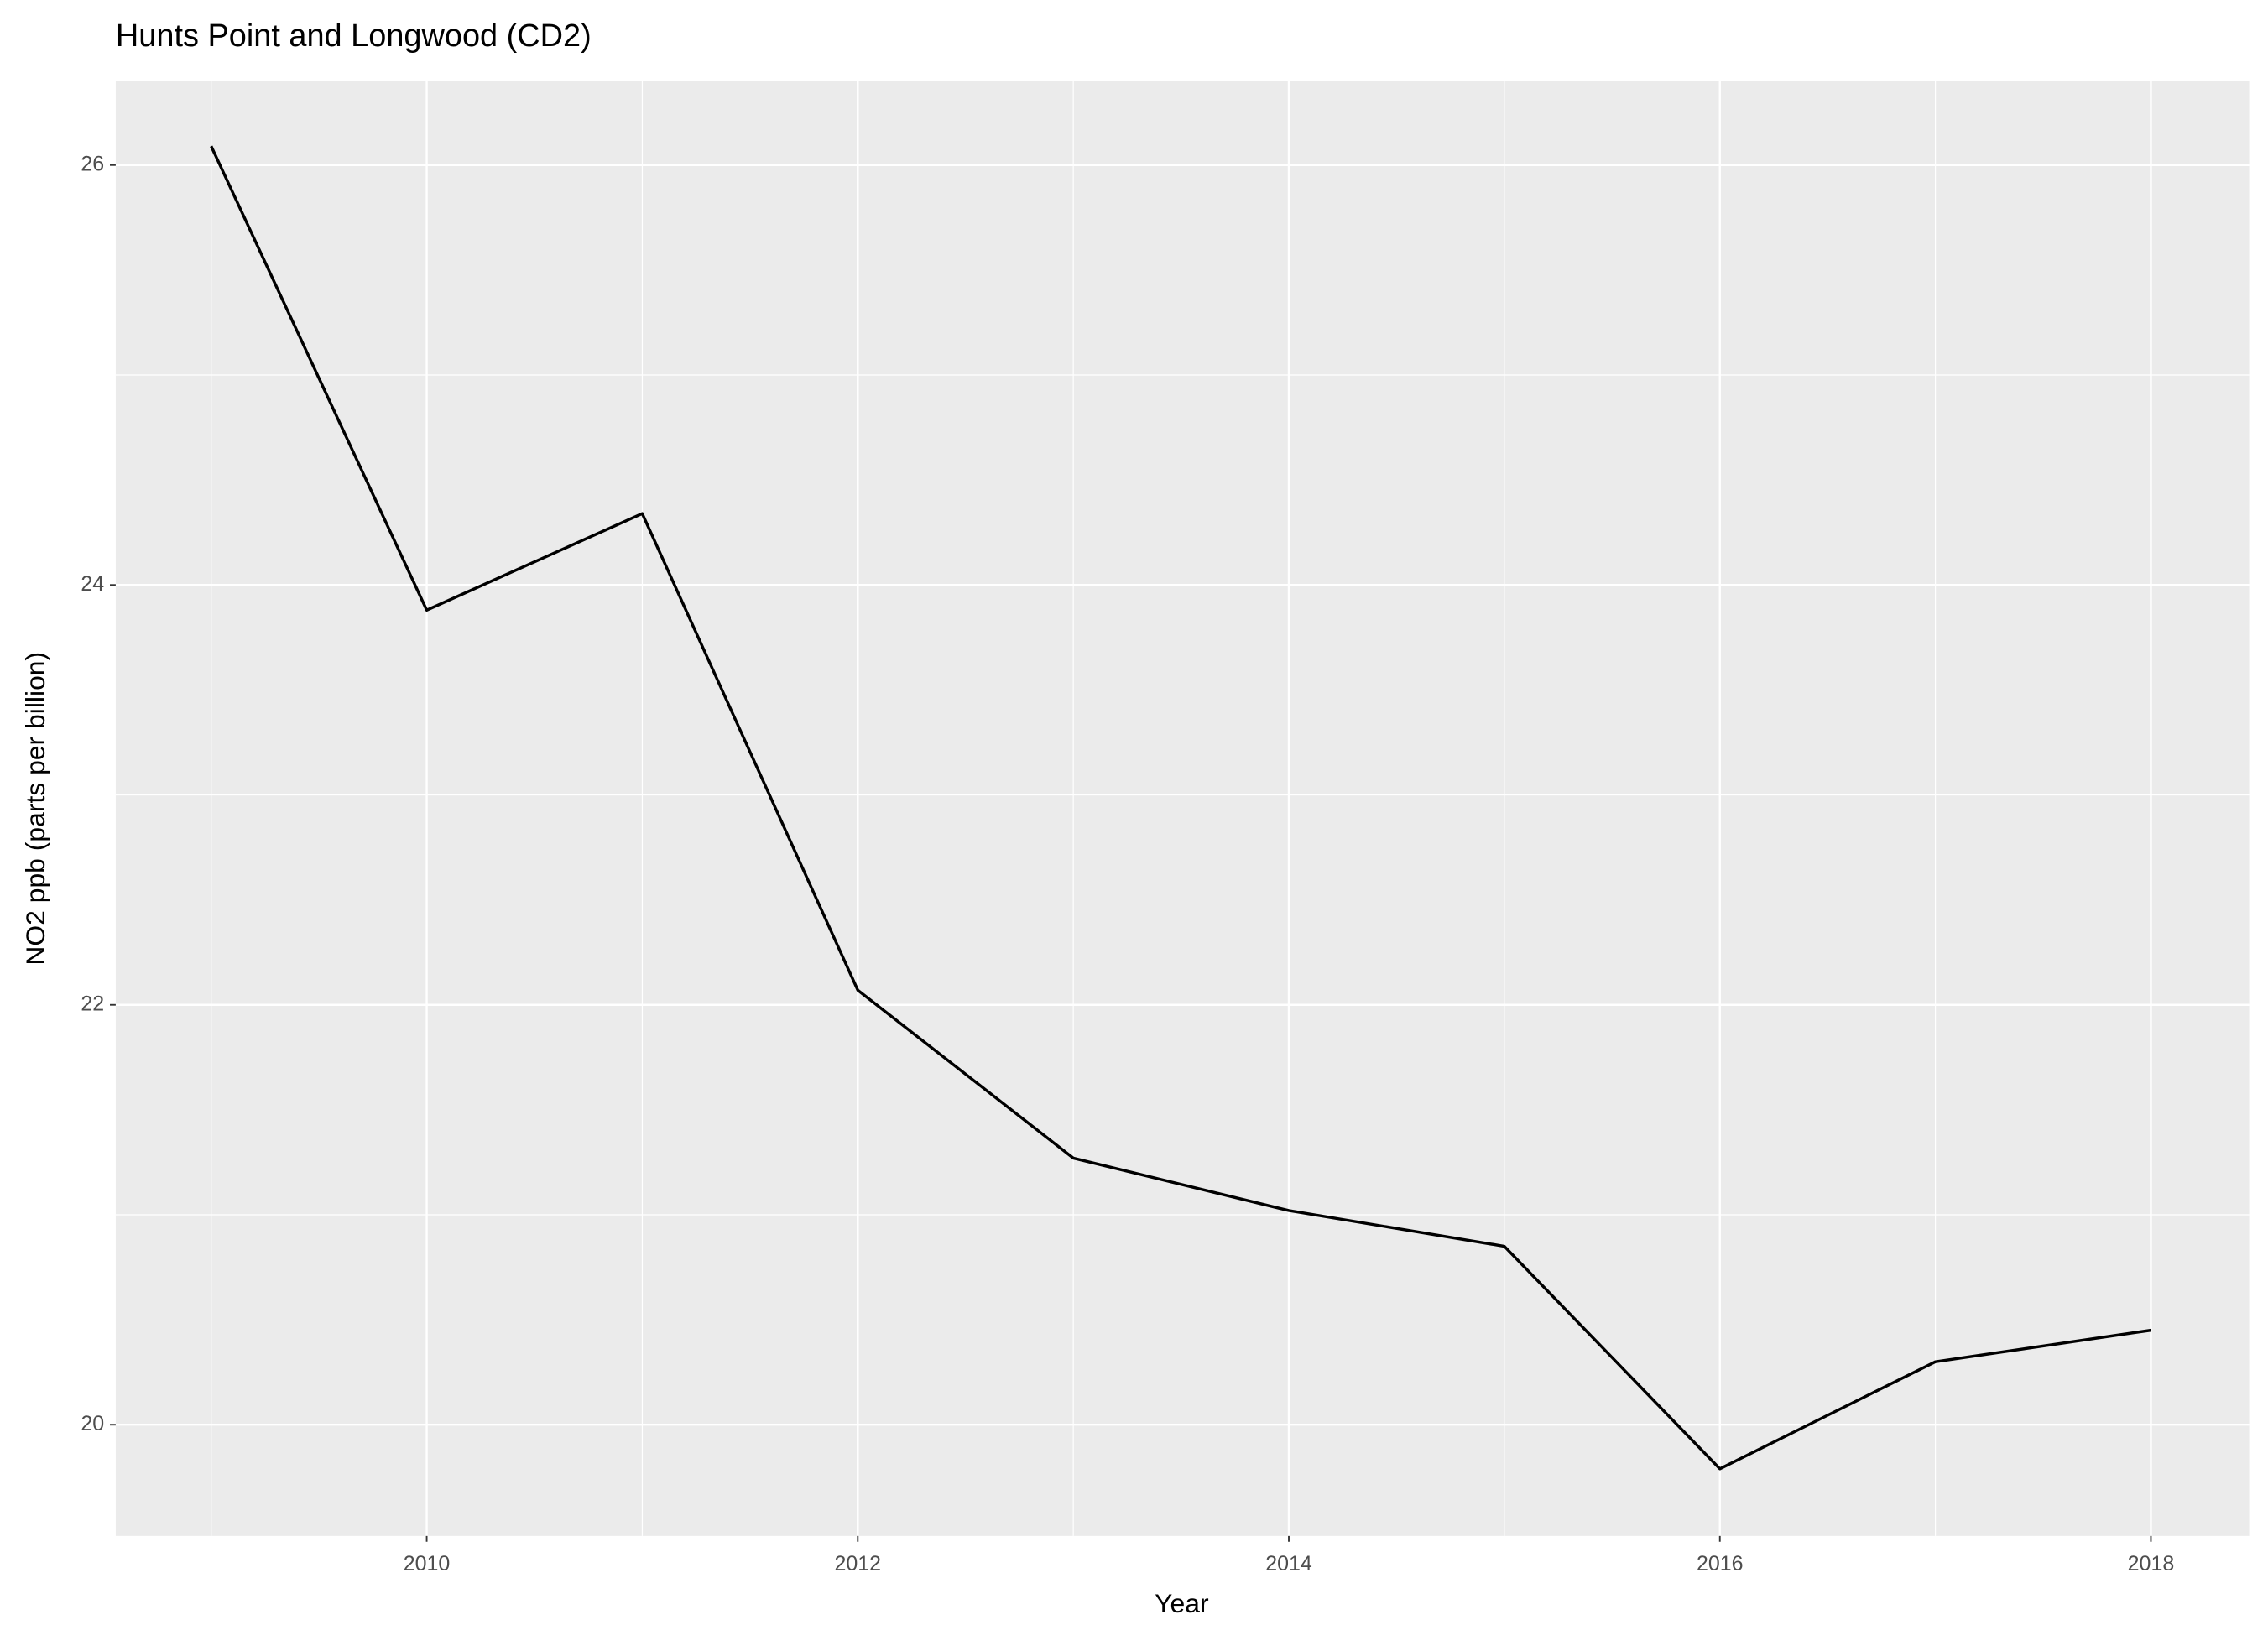 The width and height of the screenshot is (2268, 1646). I want to click on x-tick-label: 2014, so click(1289, 1564).